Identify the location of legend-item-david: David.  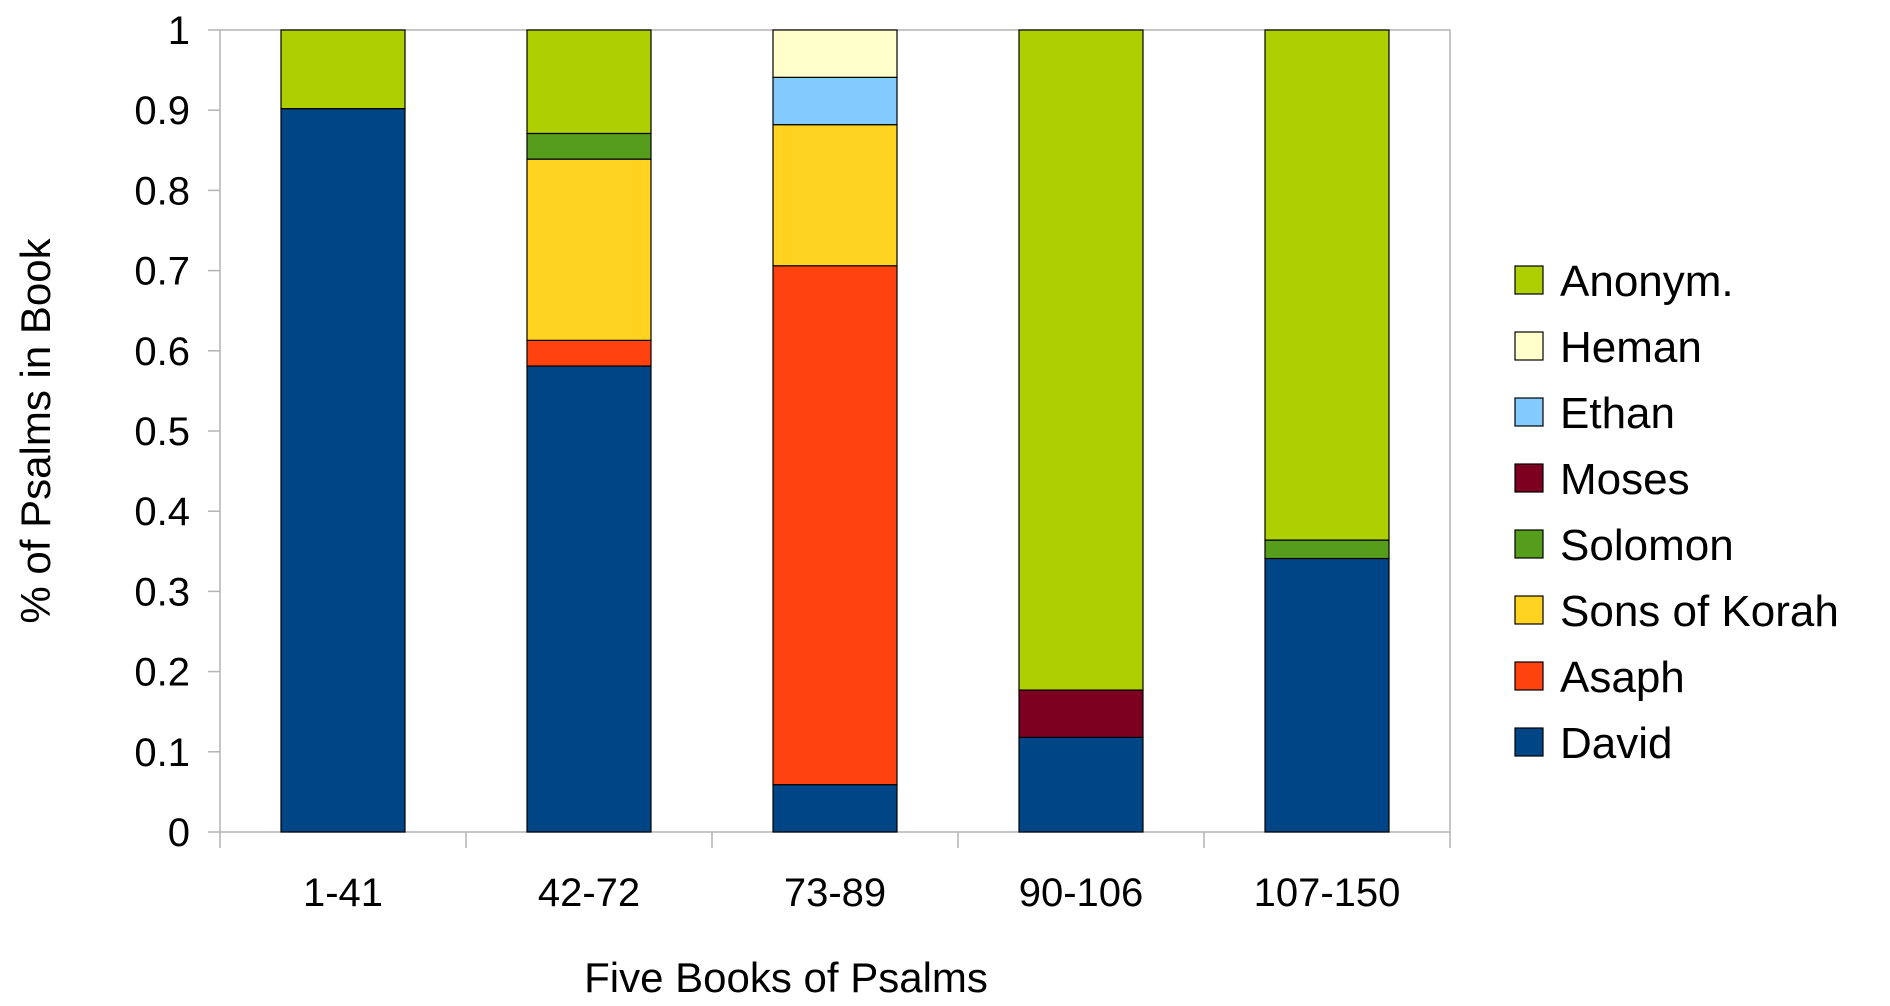
(1593, 743).